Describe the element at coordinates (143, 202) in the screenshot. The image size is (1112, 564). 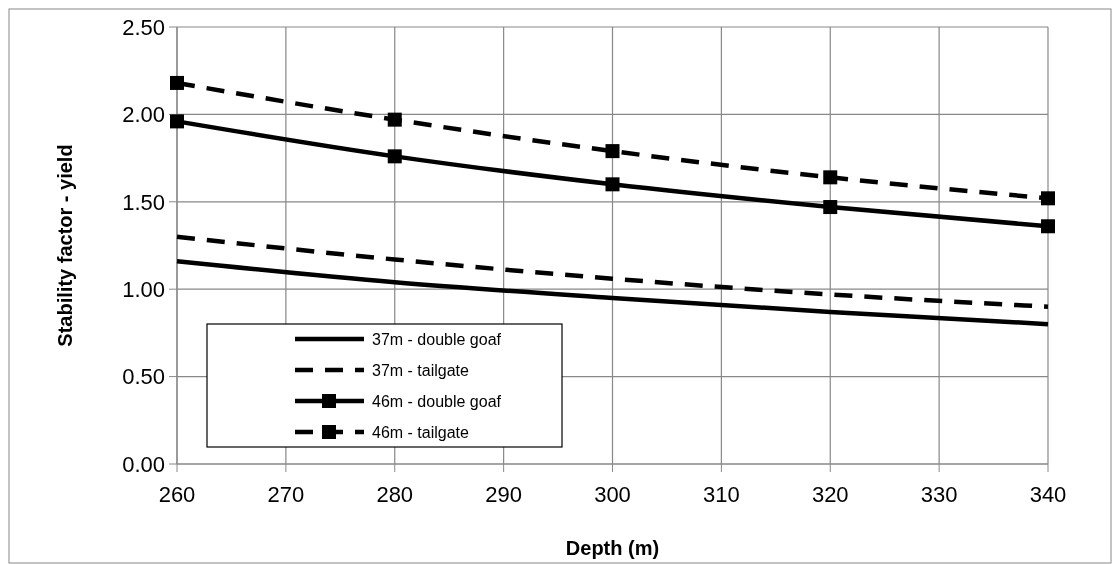
I see `y-tick-label: 1.50` at that location.